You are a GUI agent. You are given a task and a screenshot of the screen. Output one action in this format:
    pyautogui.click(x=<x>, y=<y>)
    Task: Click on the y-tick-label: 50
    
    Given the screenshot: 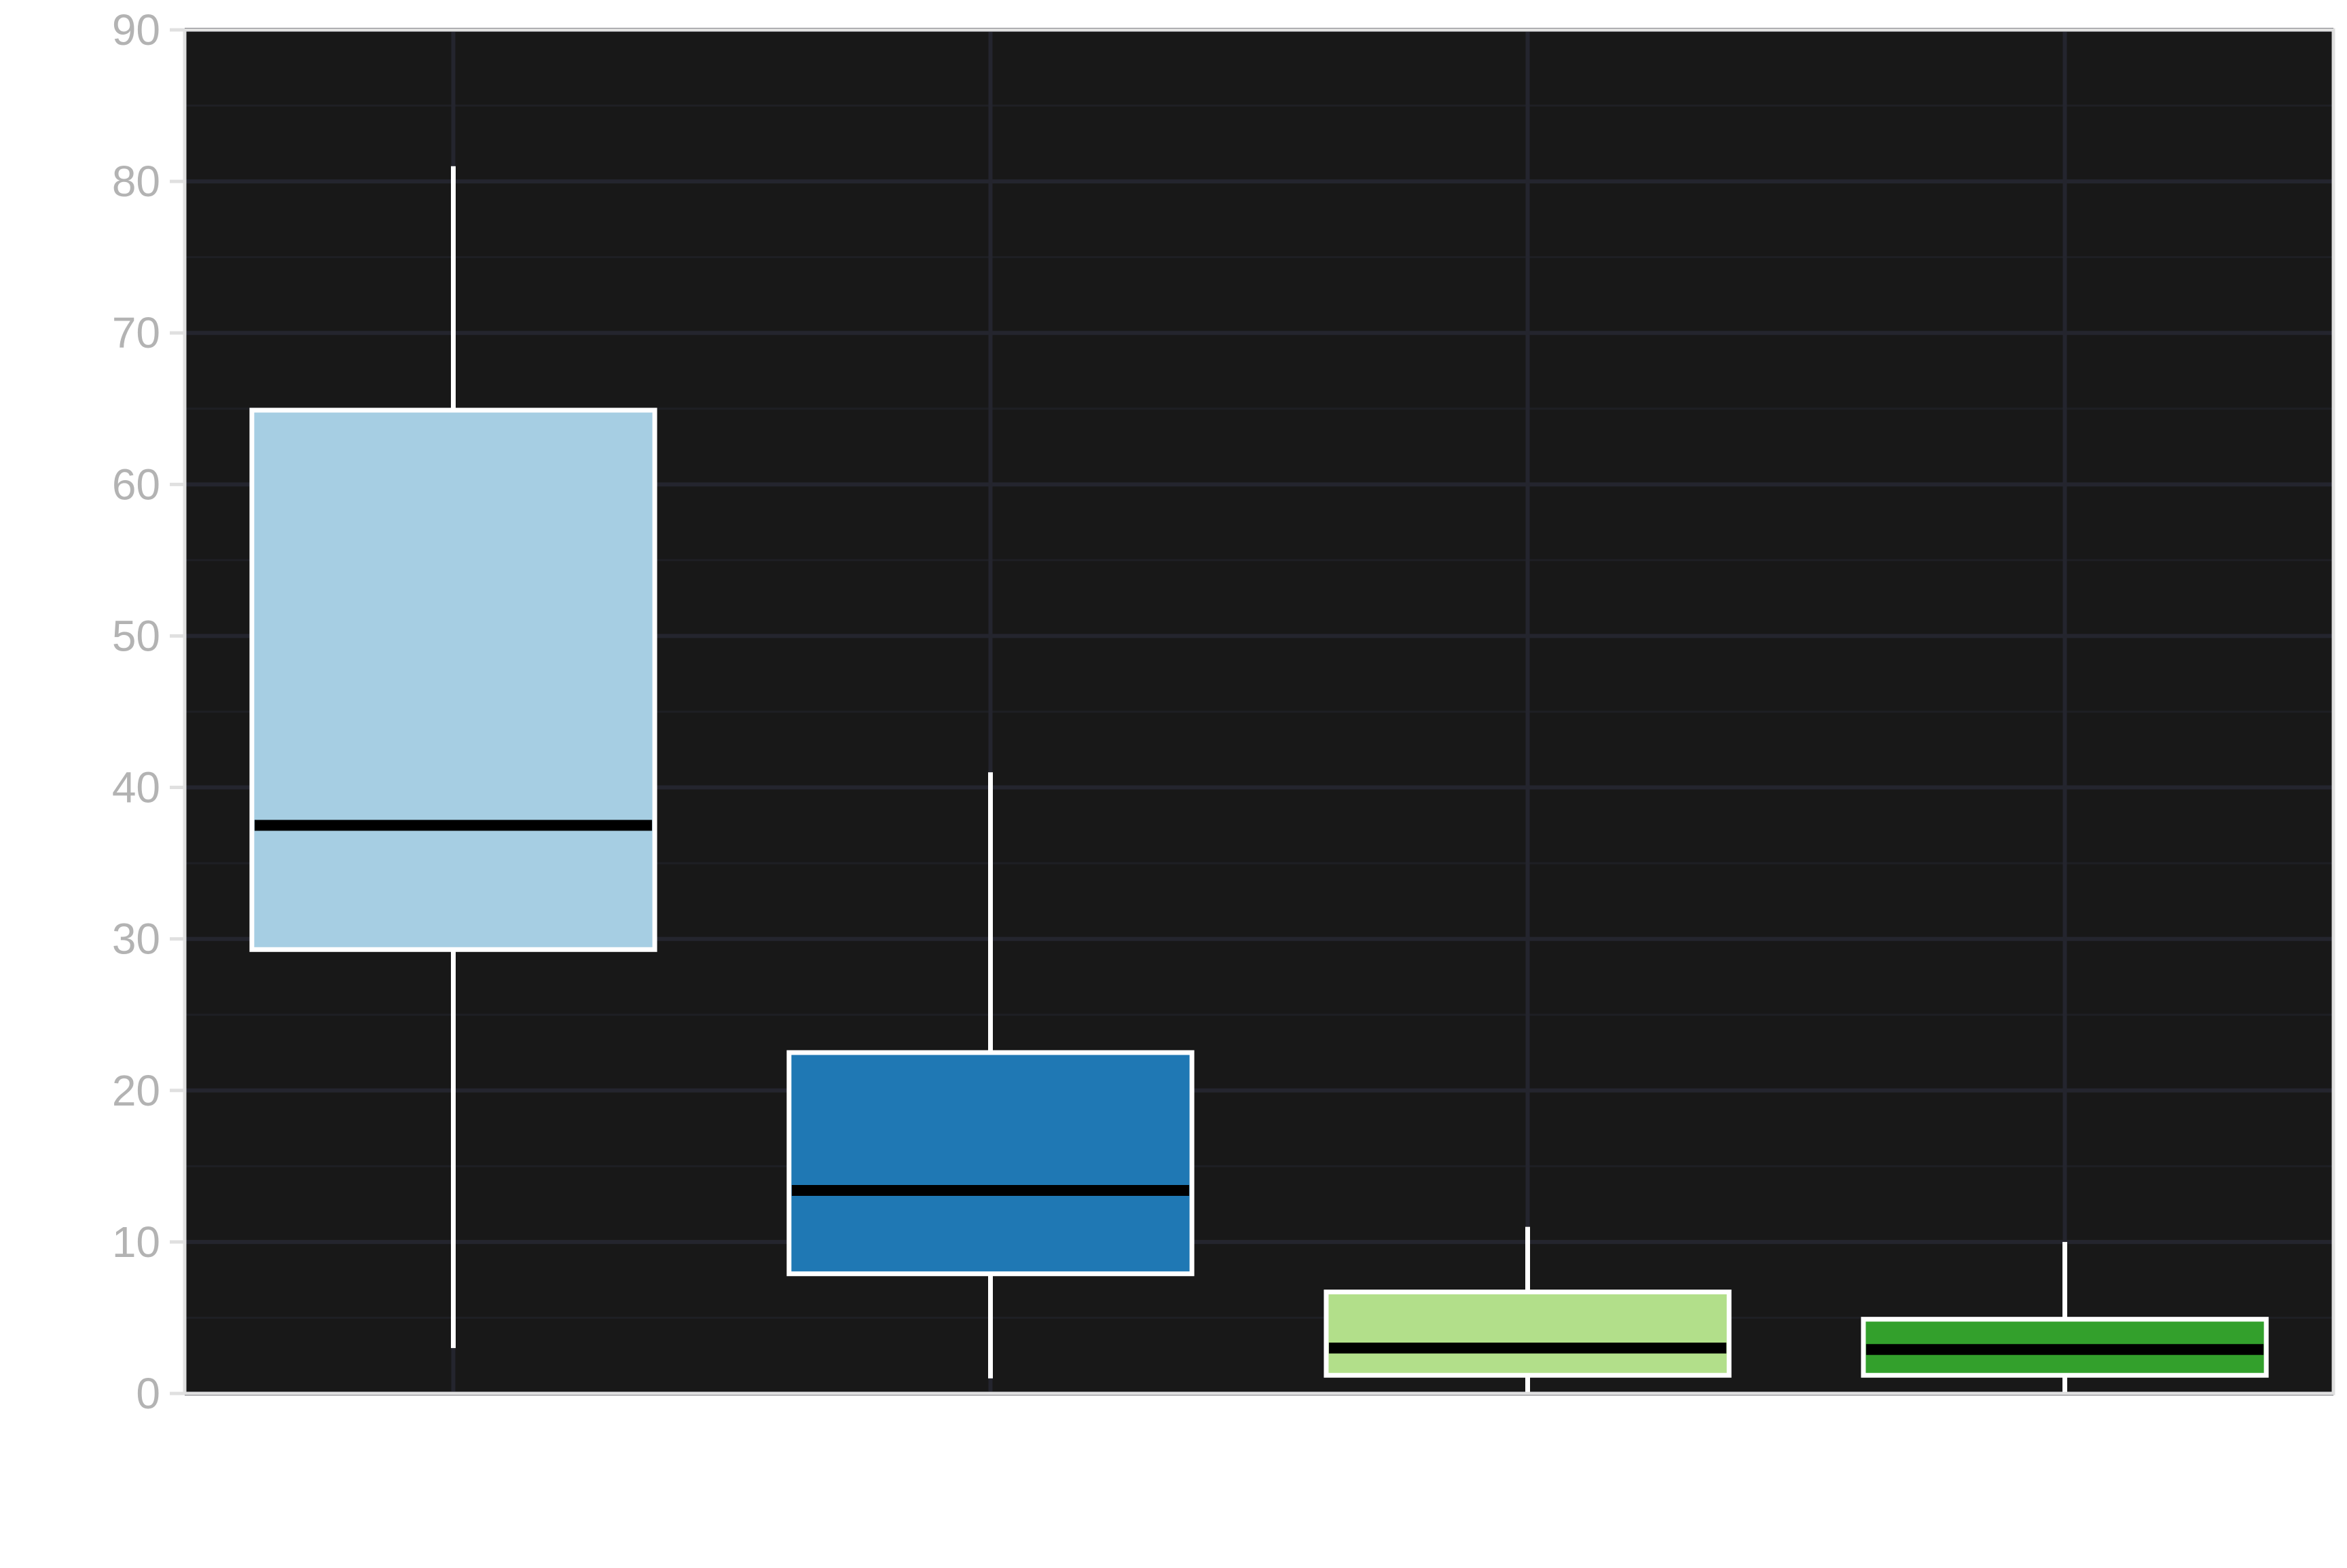 What is the action you would take?
    pyautogui.click(x=136, y=636)
    